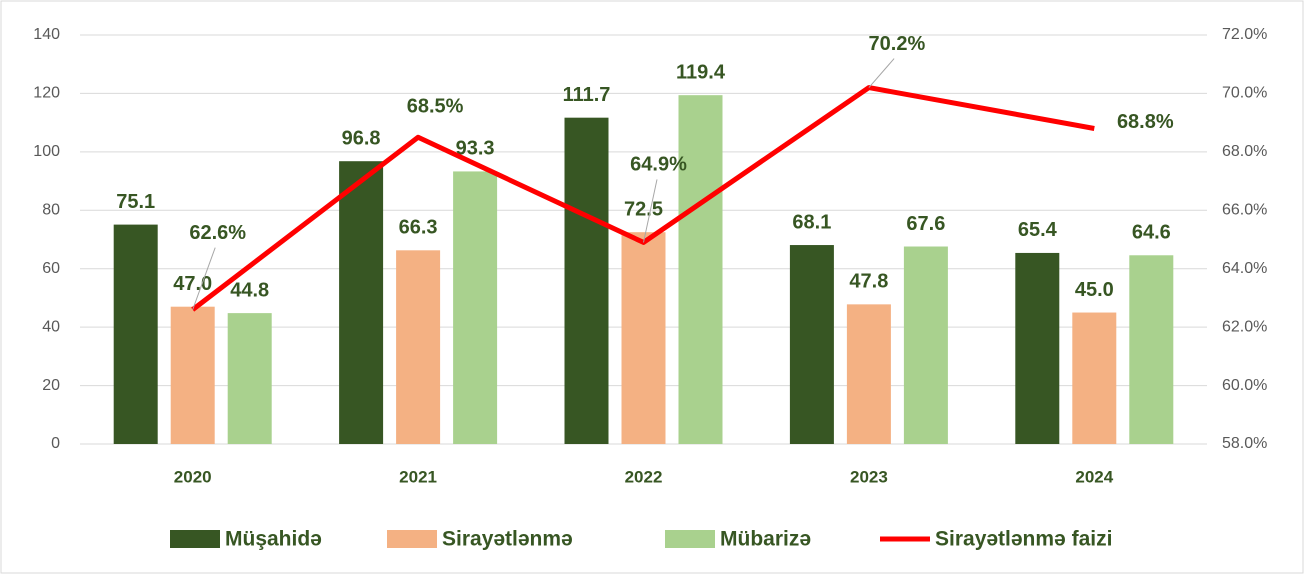 This screenshot has height=576, width=1314. What do you see at coordinates (361, 138) in the screenshot?
I see `data-label: 96.8` at bounding box center [361, 138].